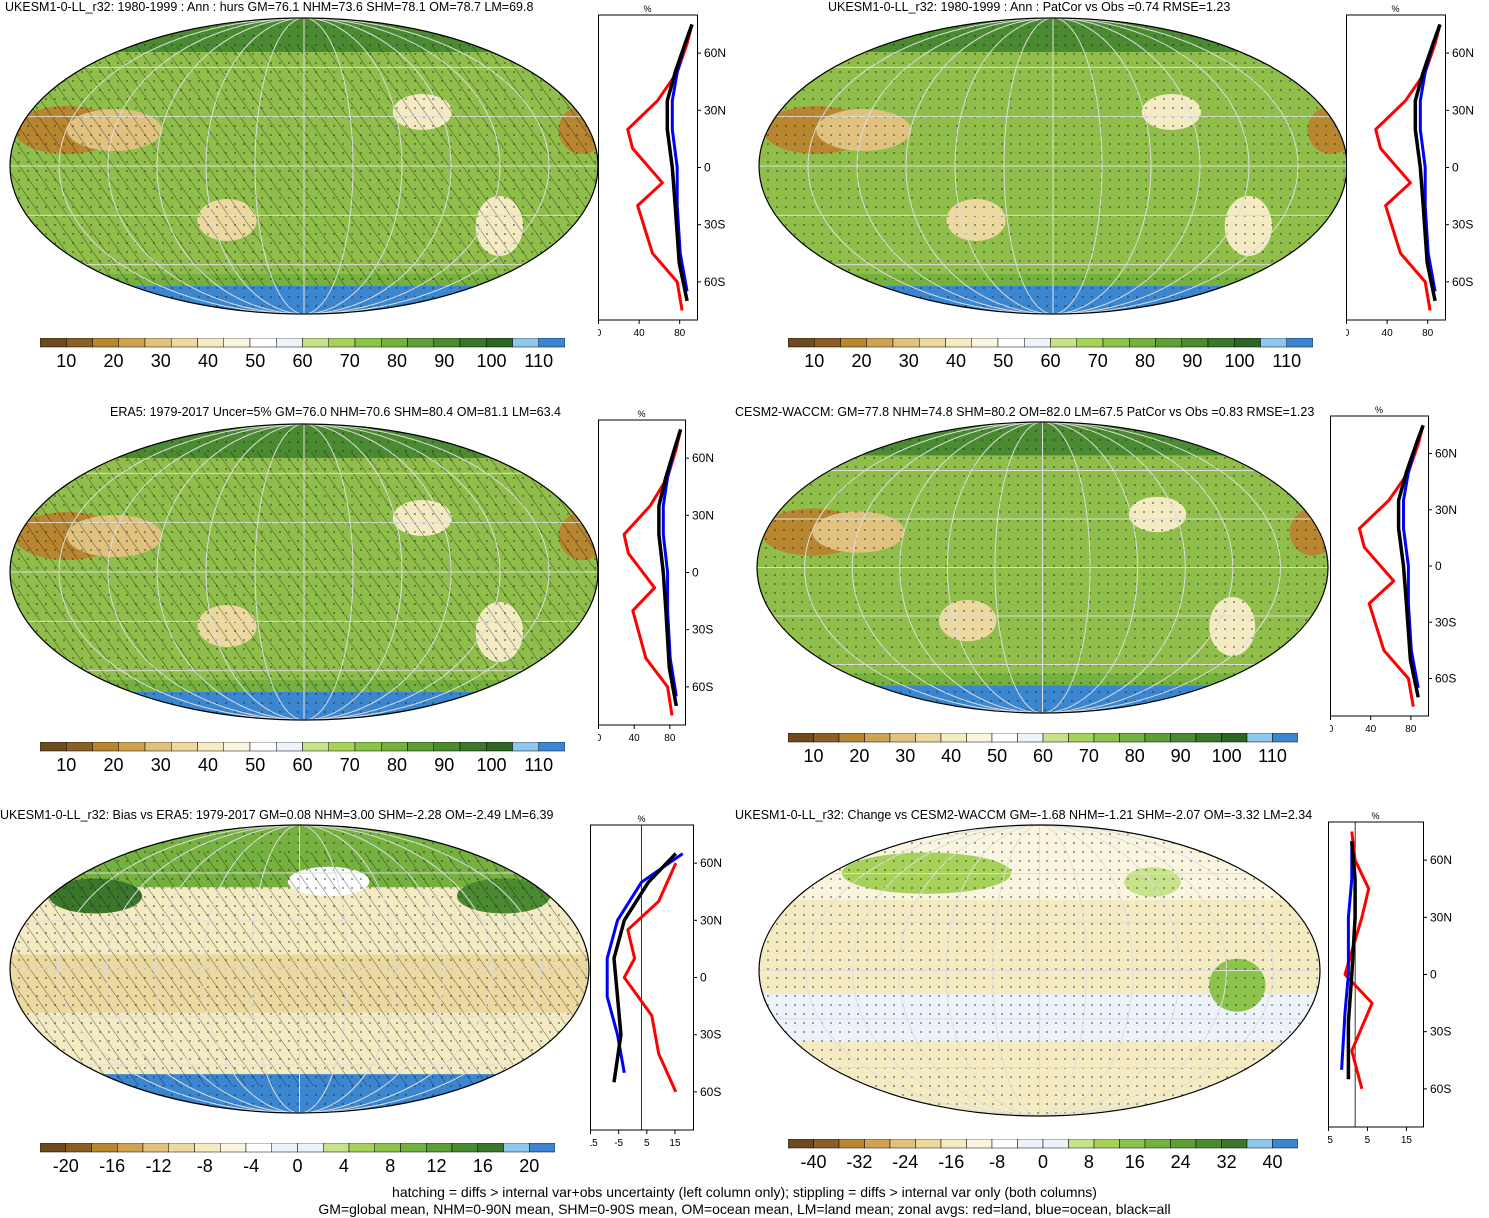 The width and height of the screenshot is (1489, 1218). I want to click on zonal-land-line, so click(650, 977).